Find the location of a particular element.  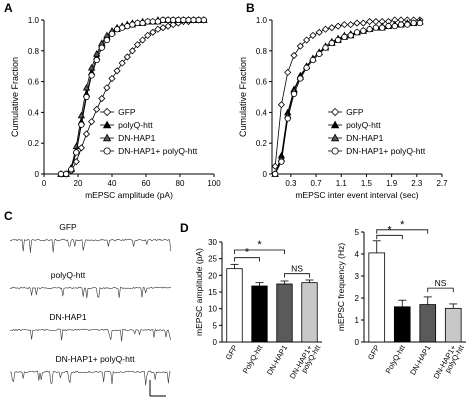

panel-d-frequency-ytick-label: 2 is located at coordinates (357, 298).